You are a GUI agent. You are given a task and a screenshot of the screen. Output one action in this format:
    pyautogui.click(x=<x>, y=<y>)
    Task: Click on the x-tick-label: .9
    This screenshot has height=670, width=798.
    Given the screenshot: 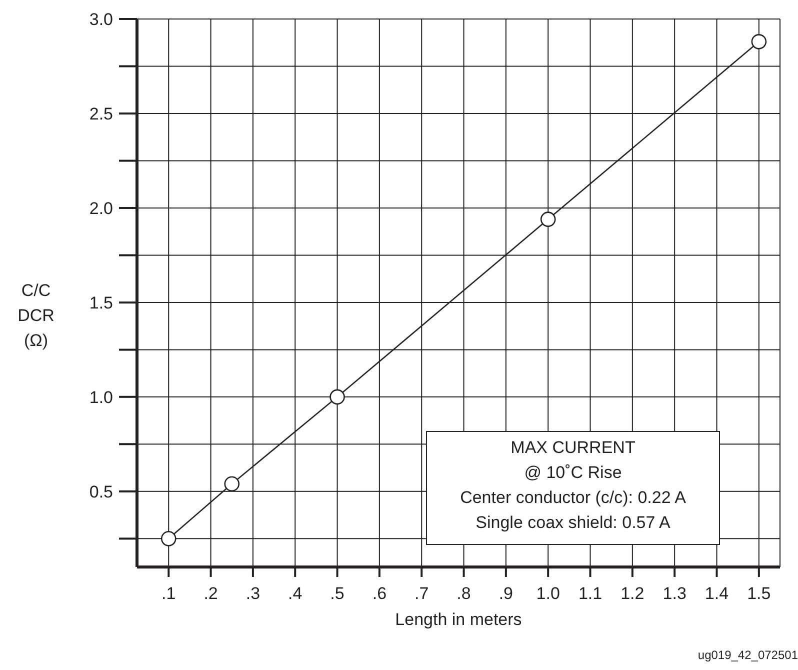 What is the action you would take?
    pyautogui.click(x=506, y=594)
    